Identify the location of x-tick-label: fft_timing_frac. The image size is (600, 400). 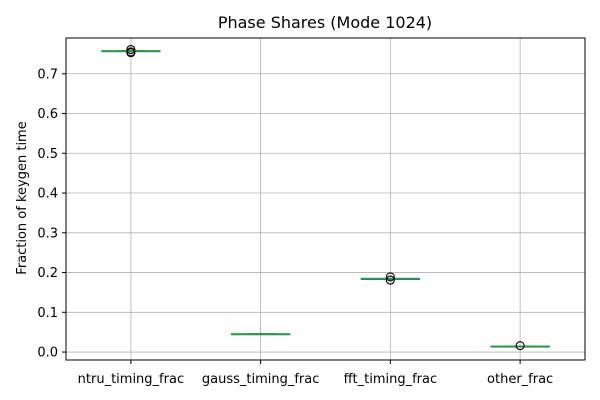
(391, 379).